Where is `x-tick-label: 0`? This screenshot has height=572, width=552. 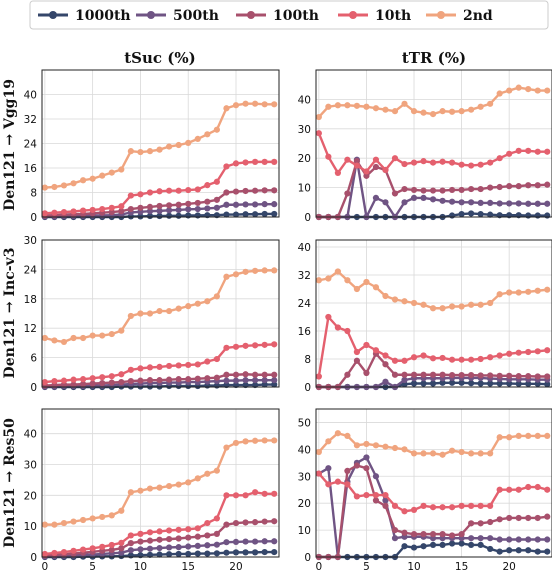 x-tick-label: 0 is located at coordinates (45, 566).